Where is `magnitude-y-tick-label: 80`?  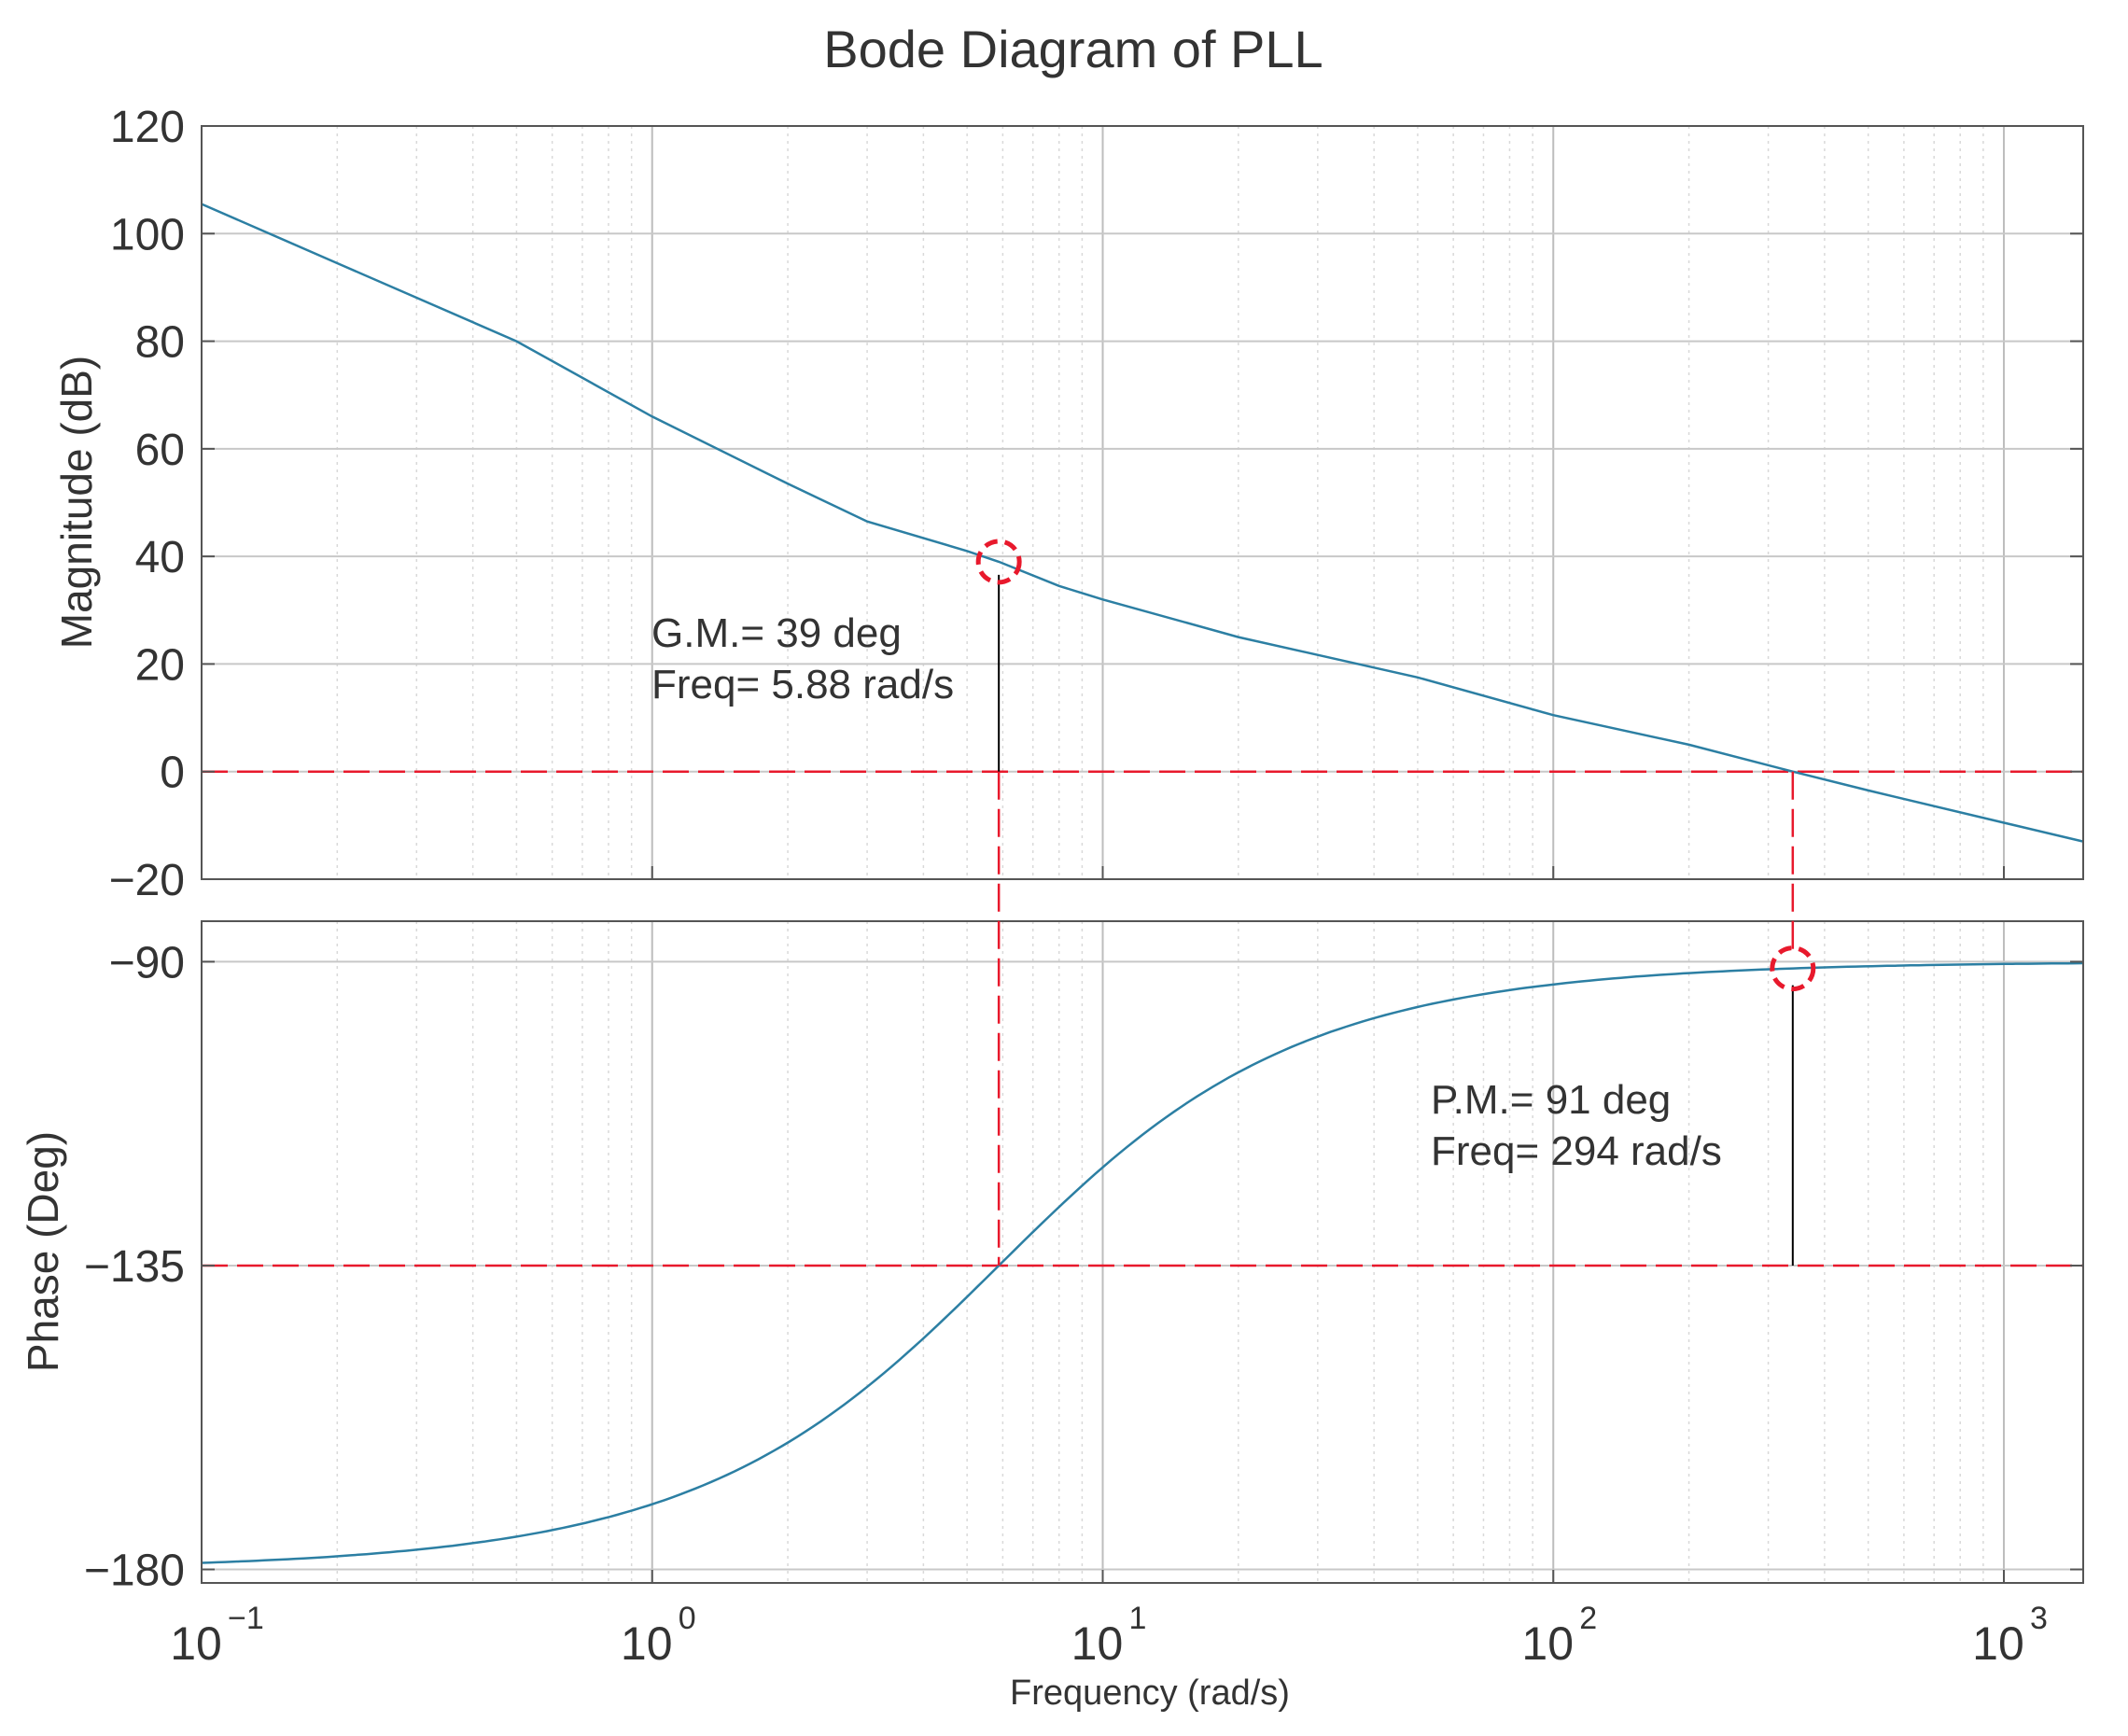
magnitude-y-tick-label: 80 is located at coordinates (160, 343).